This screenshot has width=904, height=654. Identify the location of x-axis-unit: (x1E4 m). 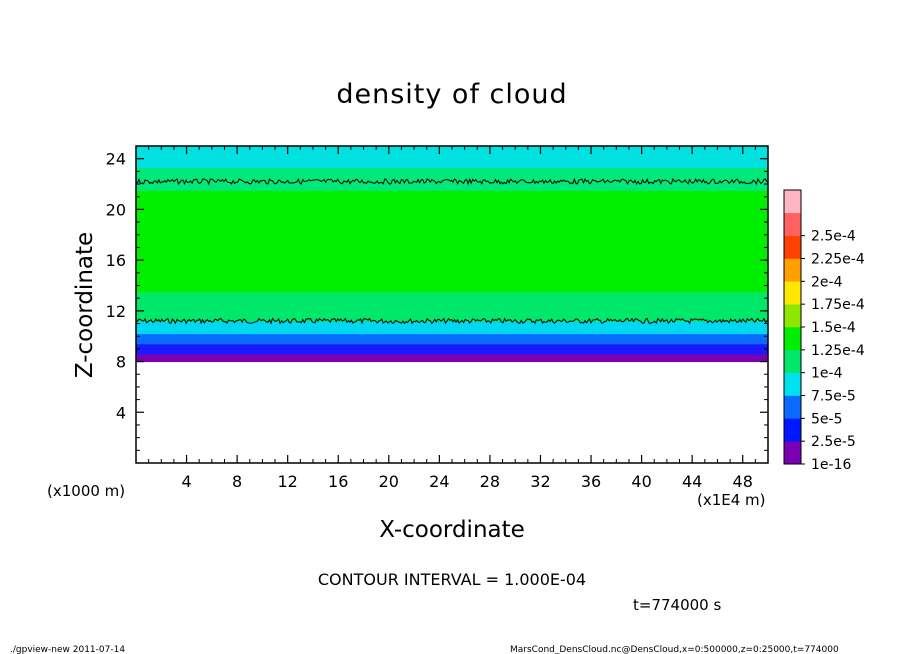
(731, 500).